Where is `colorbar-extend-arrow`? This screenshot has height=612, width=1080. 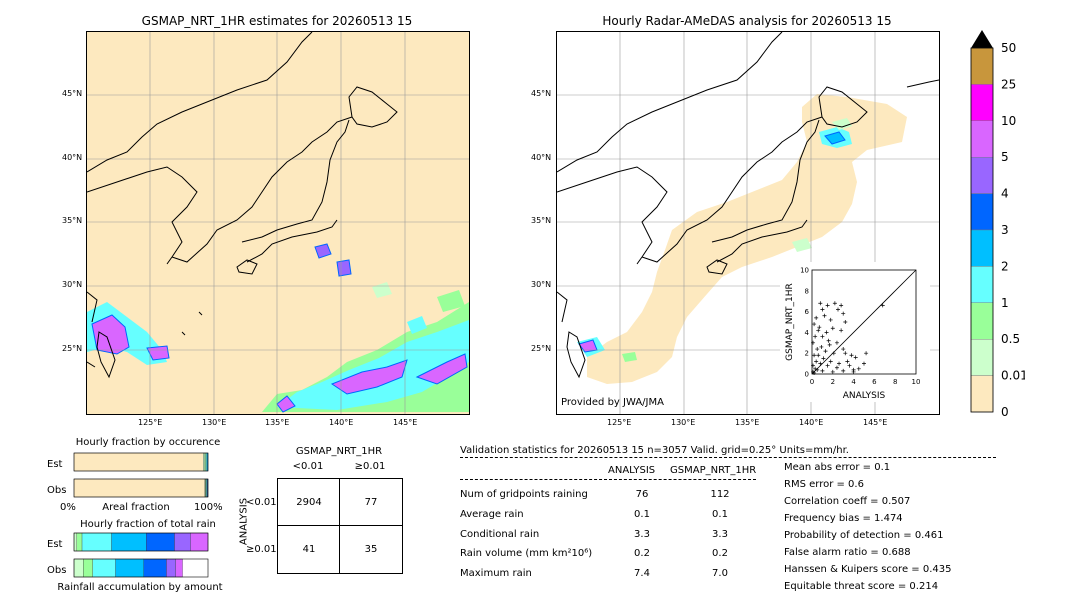 colorbar-extend-arrow is located at coordinates (982, 39).